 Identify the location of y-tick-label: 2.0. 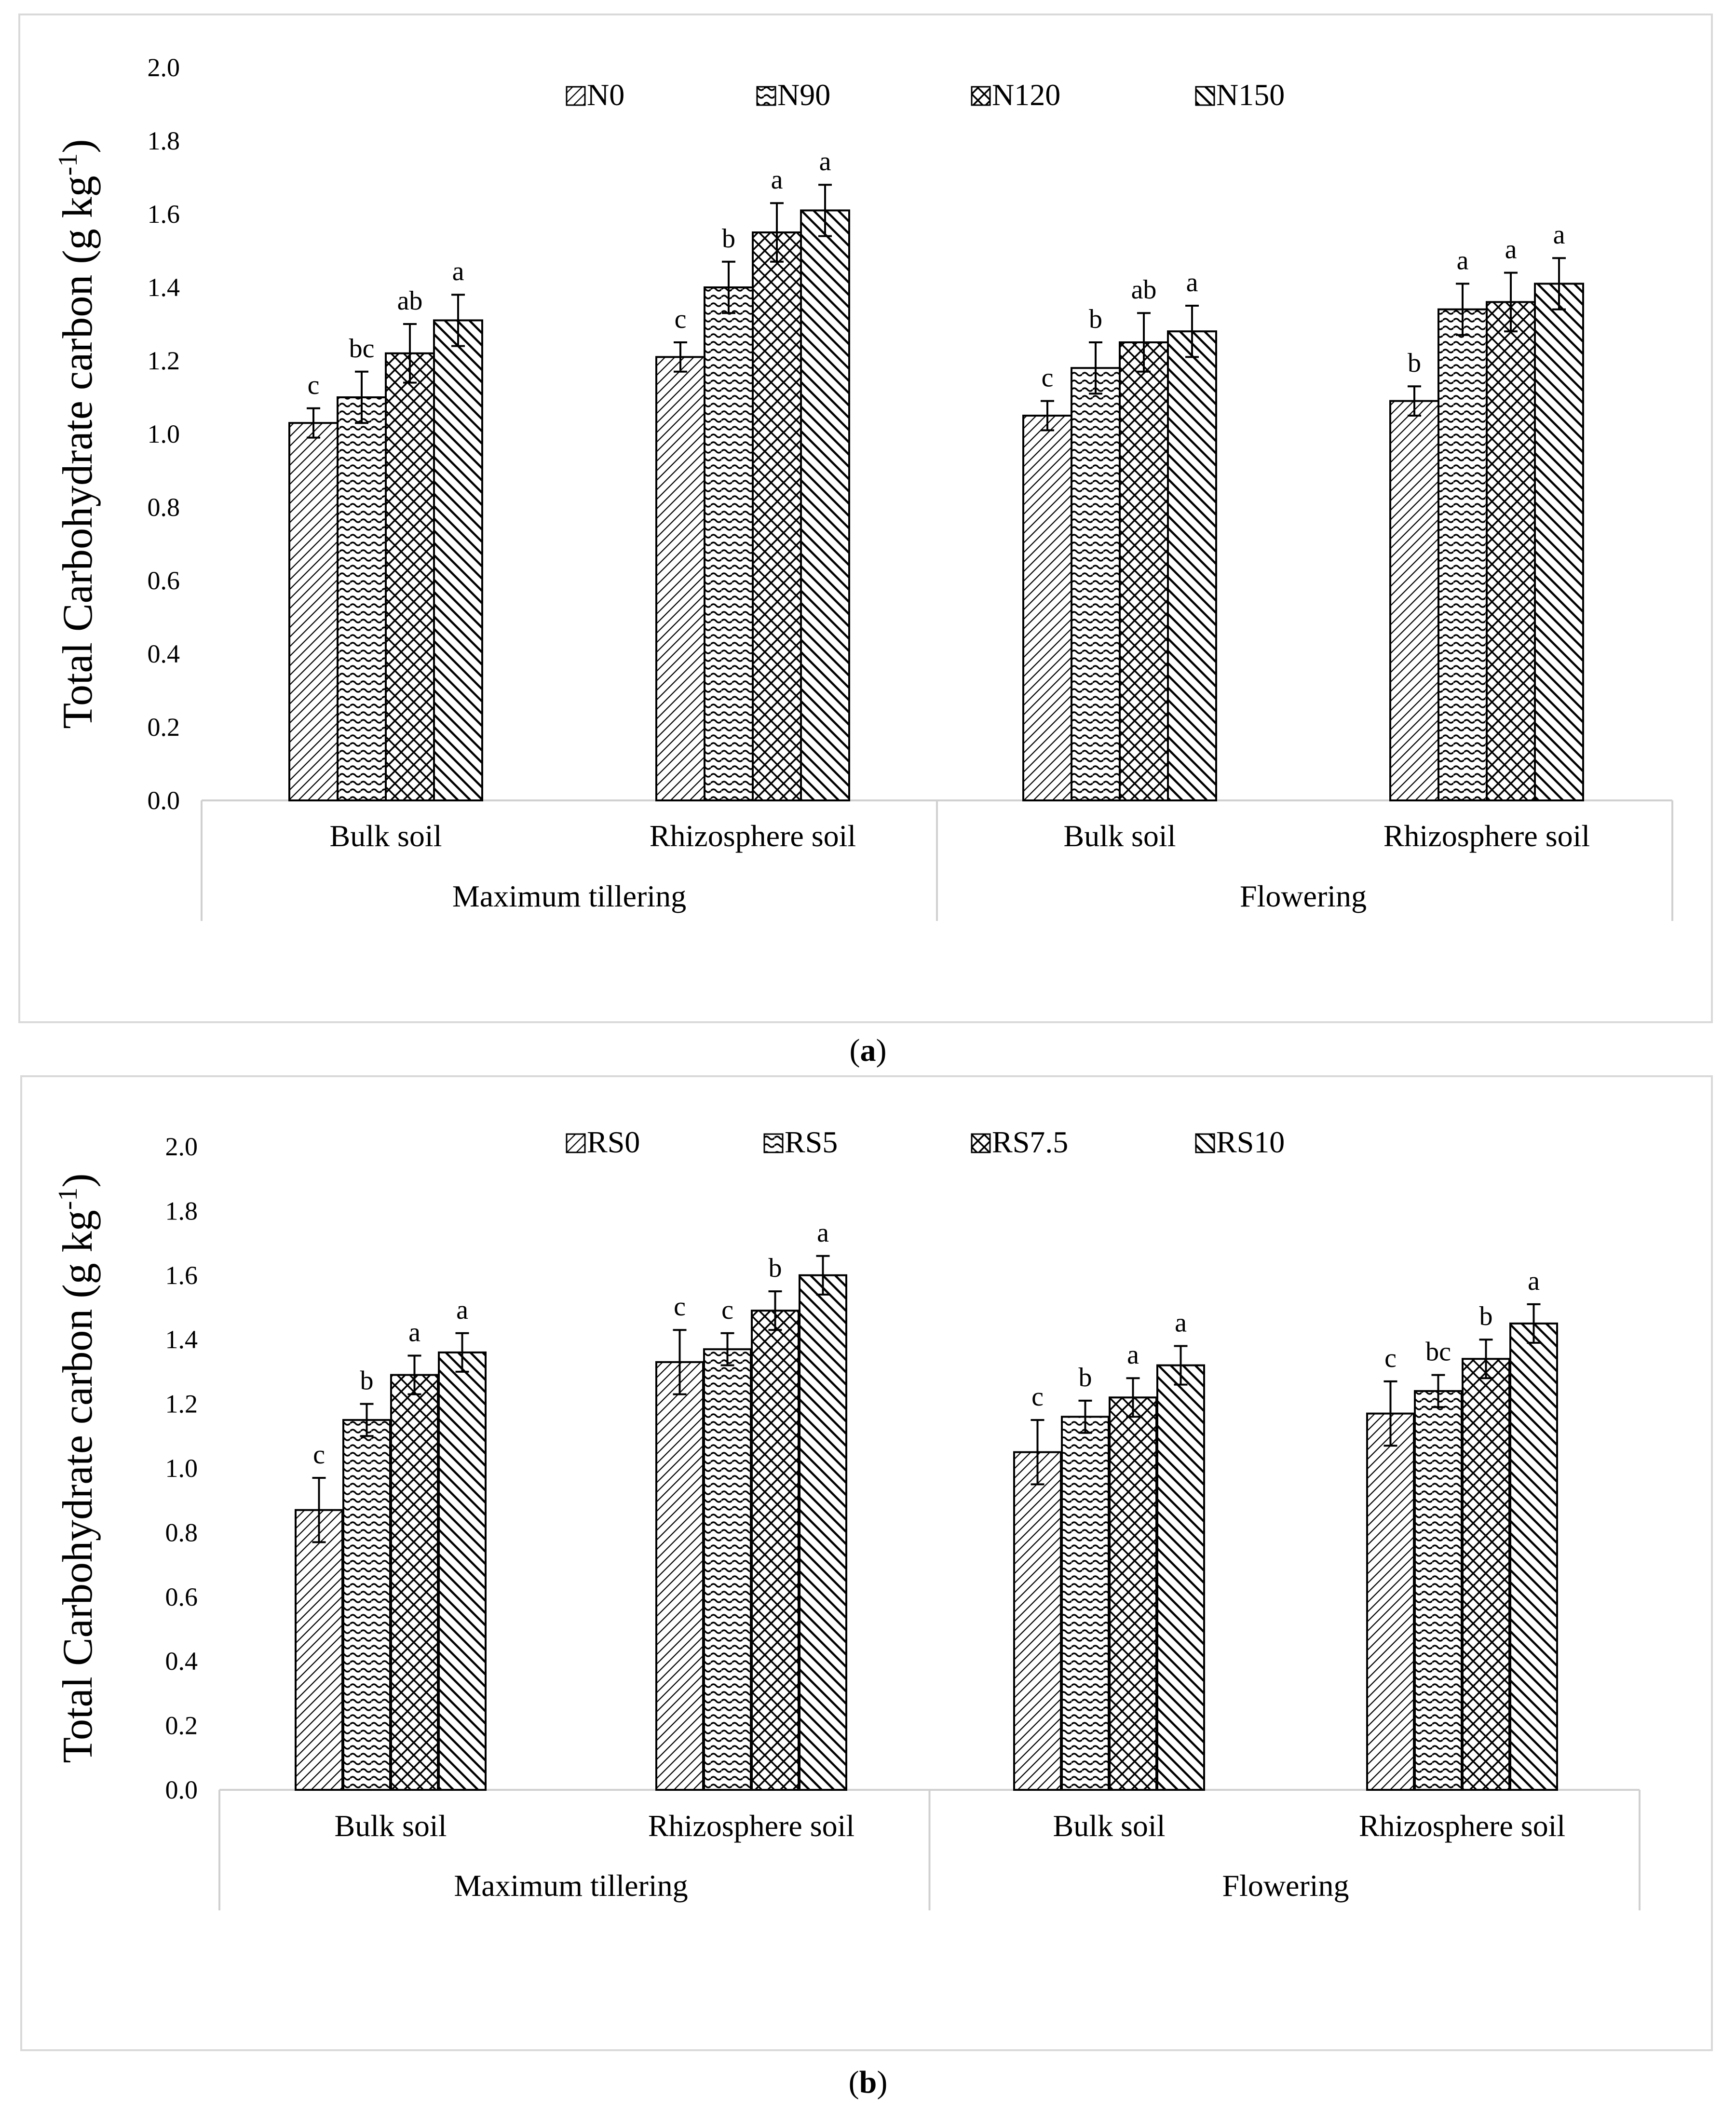
(181, 1146).